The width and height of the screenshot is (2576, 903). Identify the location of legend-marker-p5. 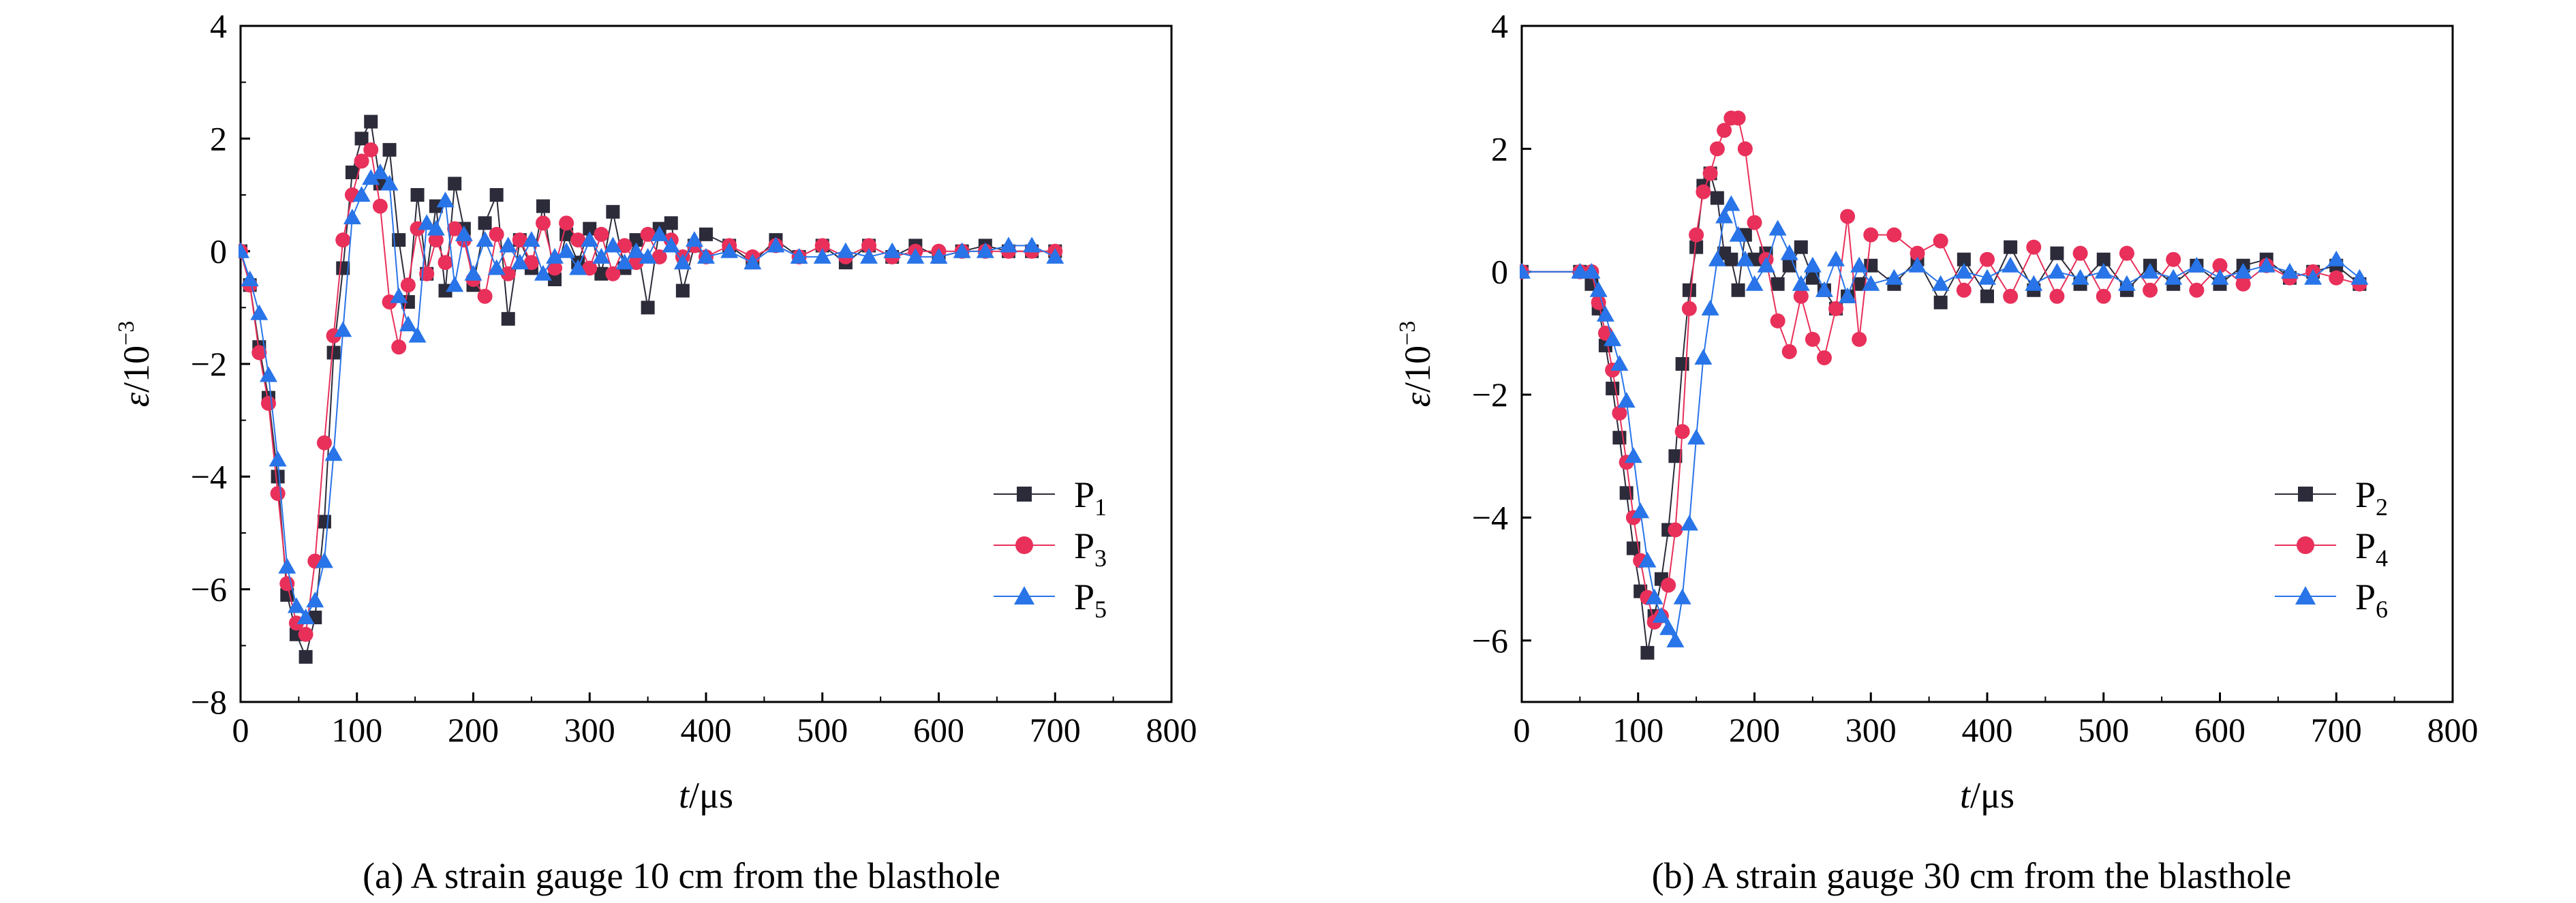
(1024, 595).